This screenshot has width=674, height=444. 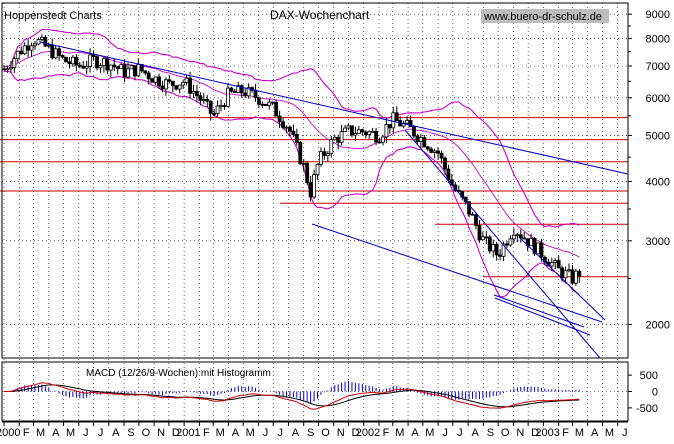 What do you see at coordinates (178, 373) in the screenshot?
I see `macd-label: MACD (12/26/9-Wochen) mit Histogramm` at bounding box center [178, 373].